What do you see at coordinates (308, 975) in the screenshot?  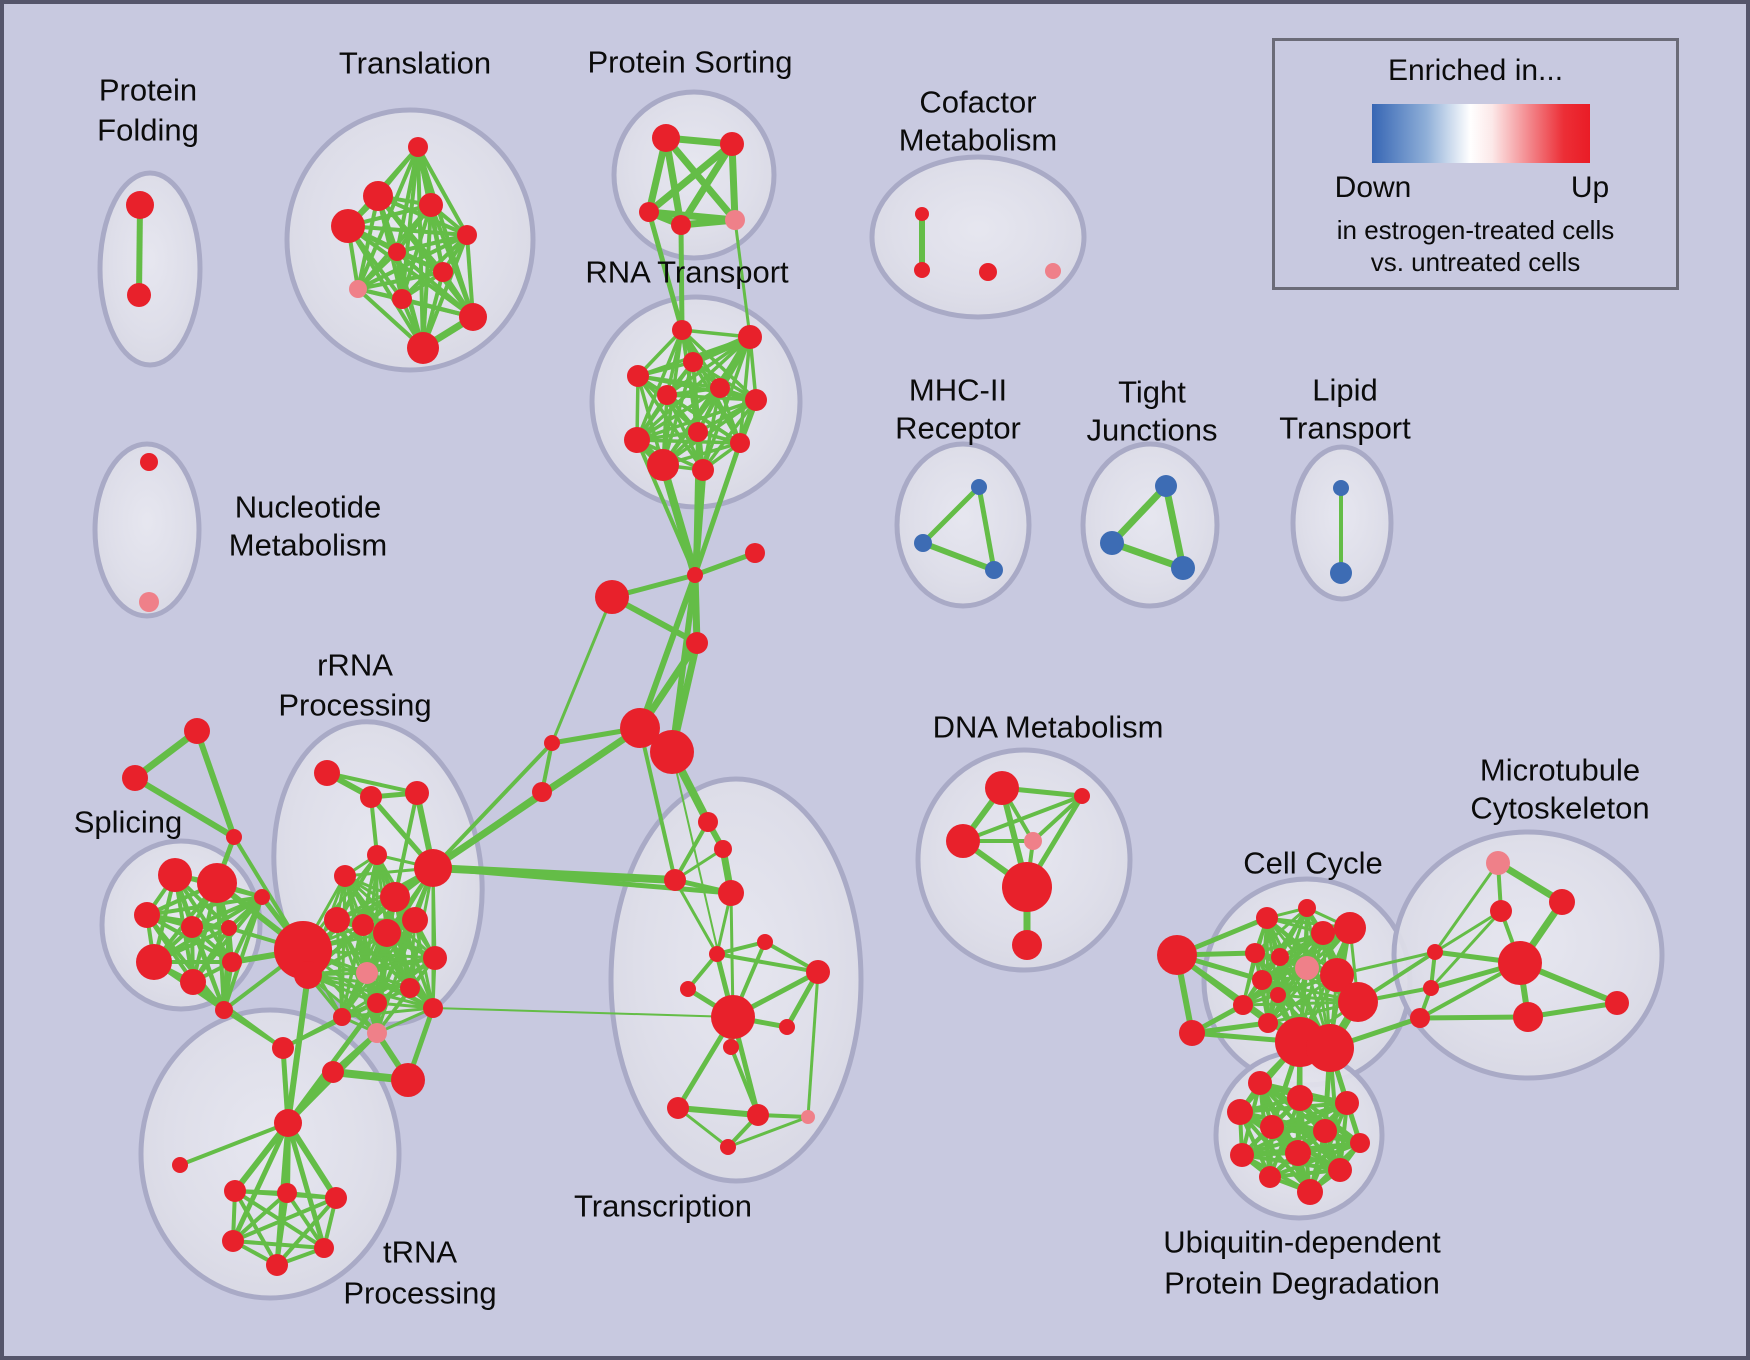 I see `network-node-r13` at bounding box center [308, 975].